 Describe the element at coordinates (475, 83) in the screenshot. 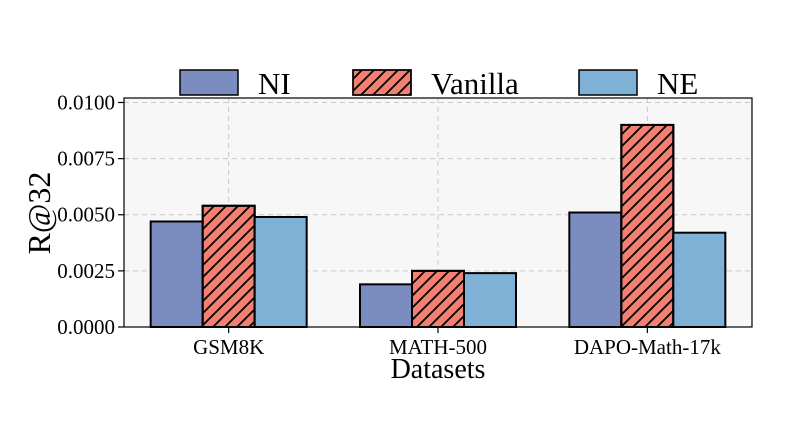

I see `legend-label-vanilla: Vanilla` at that location.